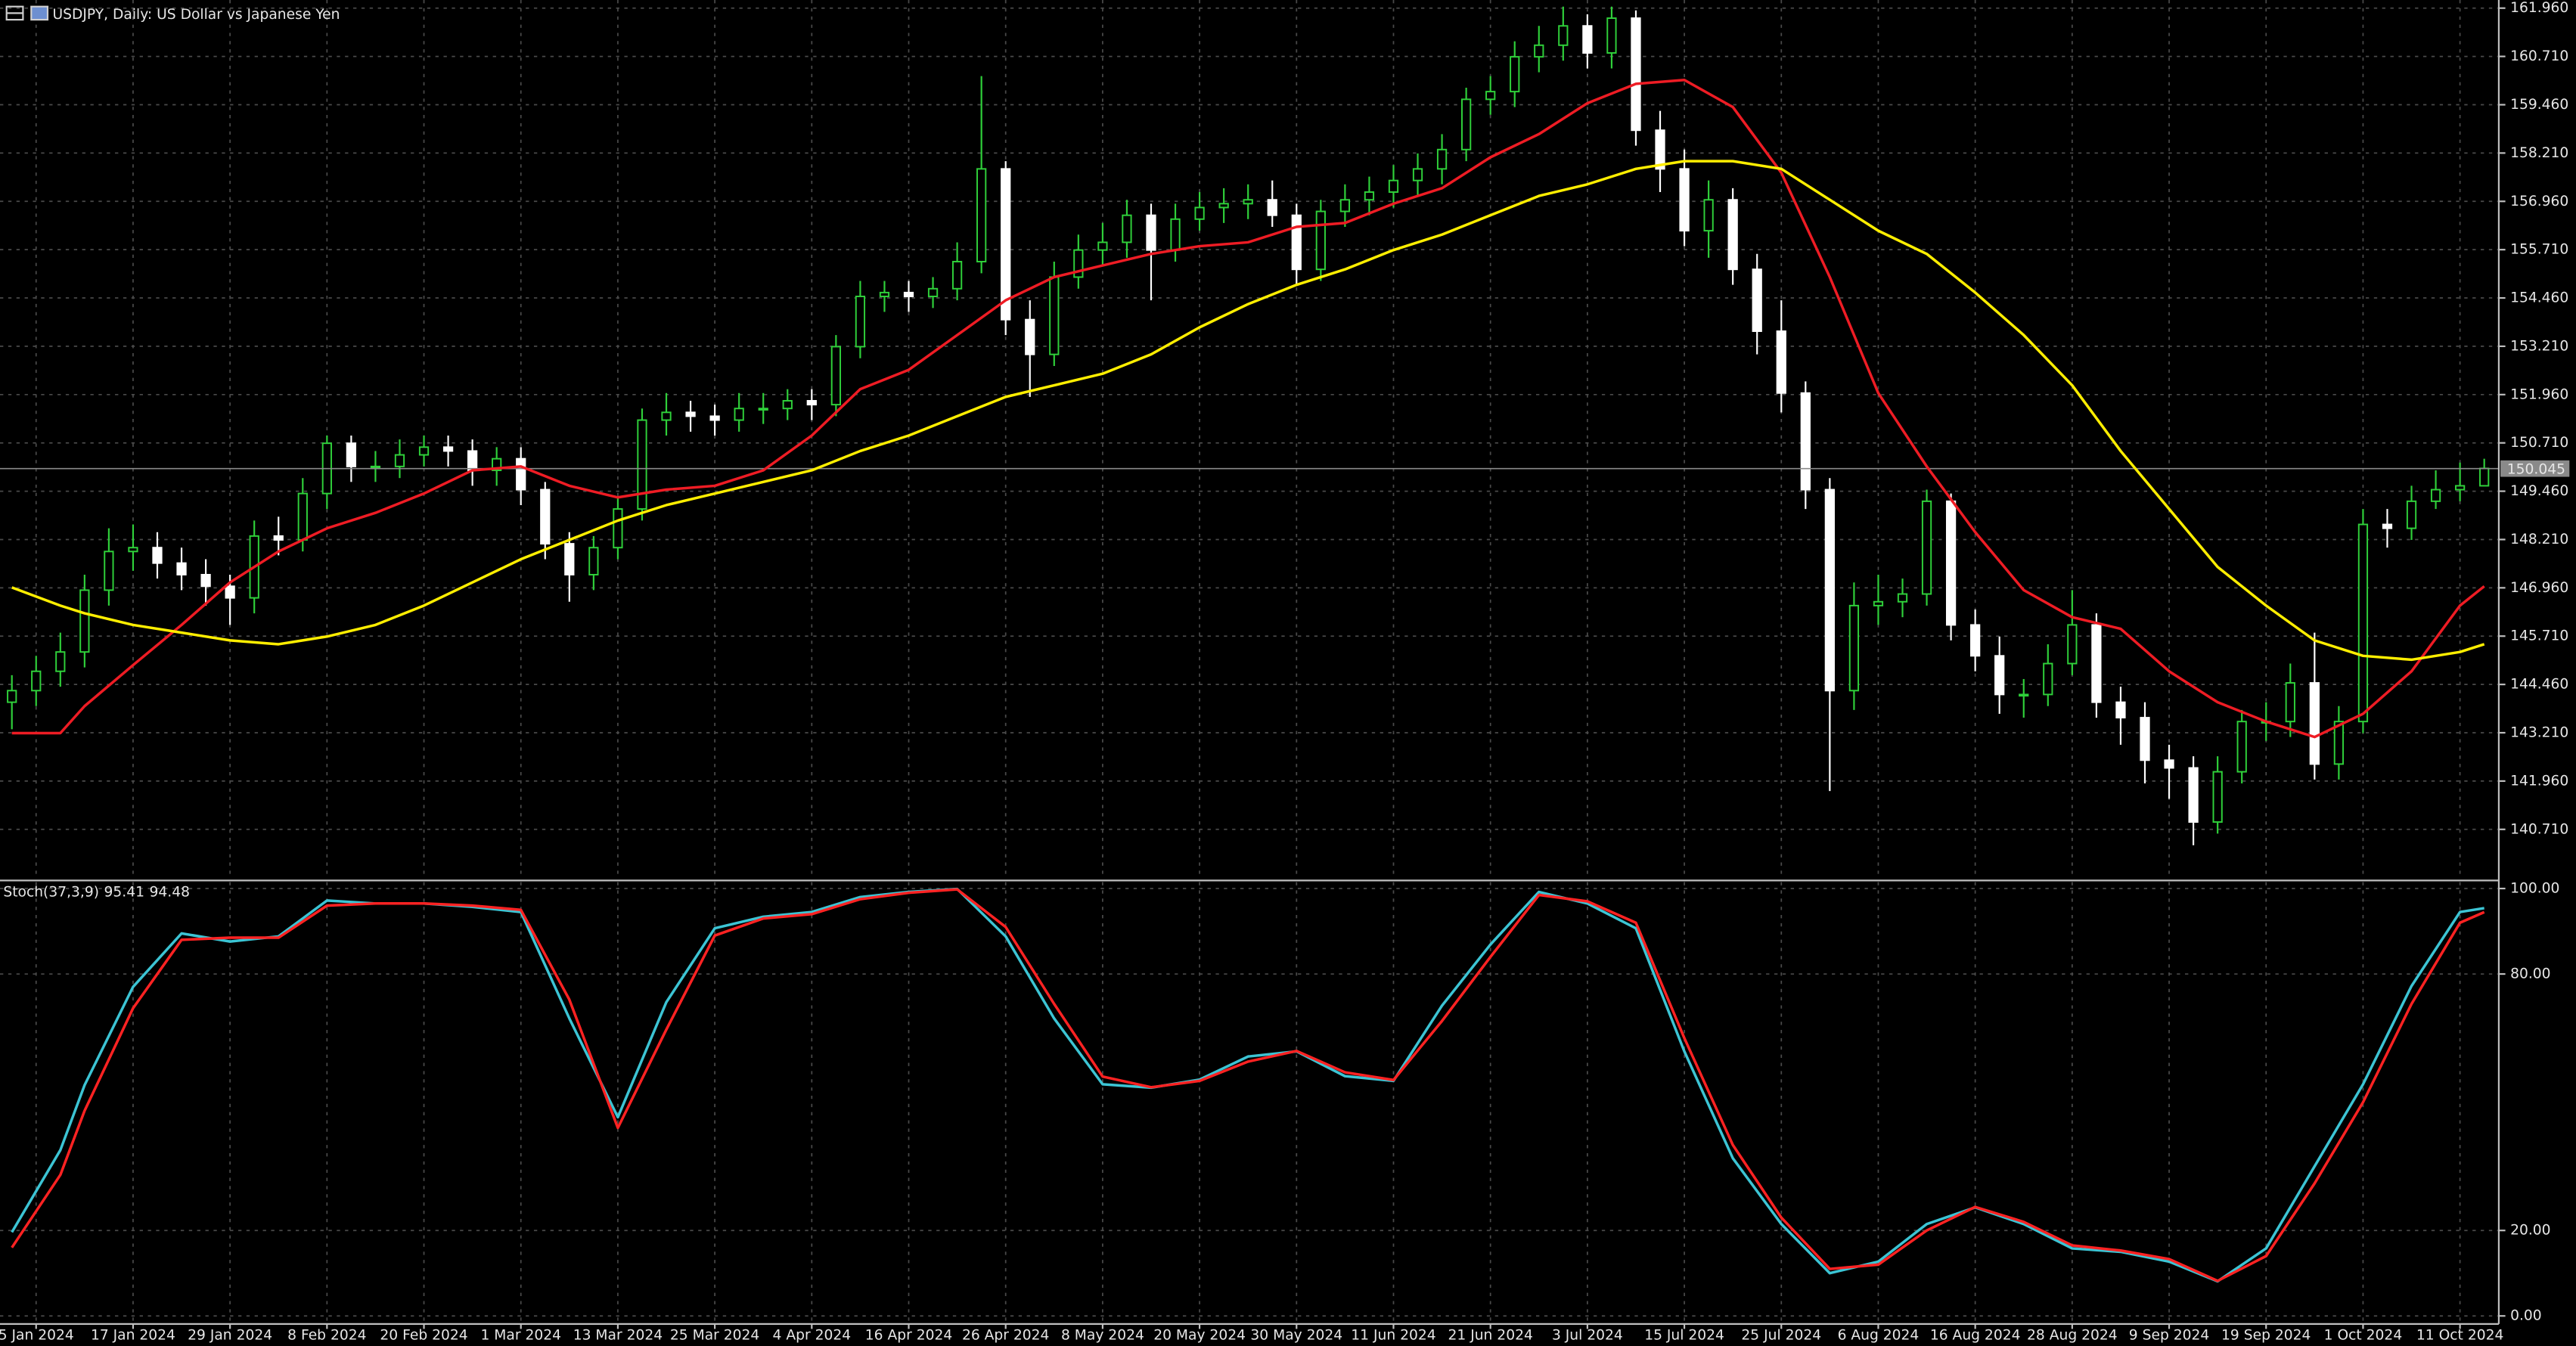 Image resolution: width=2576 pixels, height=1346 pixels. I want to click on x-tick-label: 15 Jul 2024, so click(1684, 1336).